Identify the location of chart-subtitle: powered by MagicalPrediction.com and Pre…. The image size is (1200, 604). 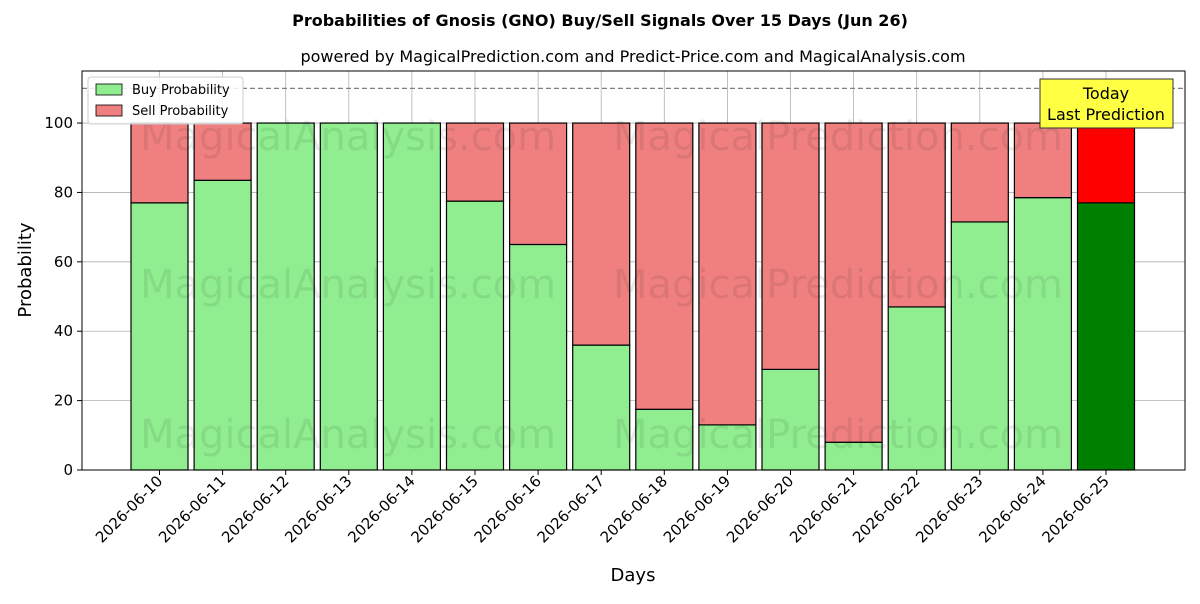
(632, 56).